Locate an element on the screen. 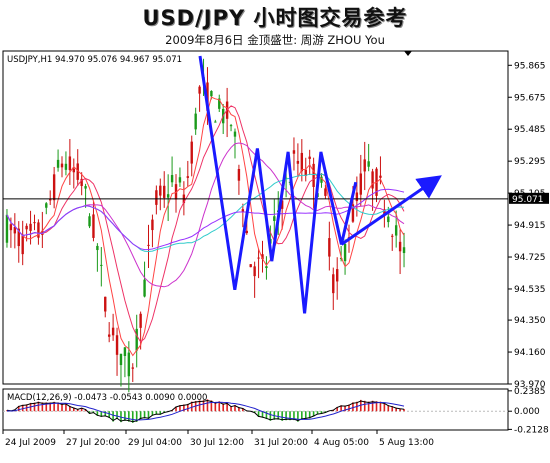 The height and width of the screenshot is (463, 550). price-tick-label: 95.675 is located at coordinates (530, 98).